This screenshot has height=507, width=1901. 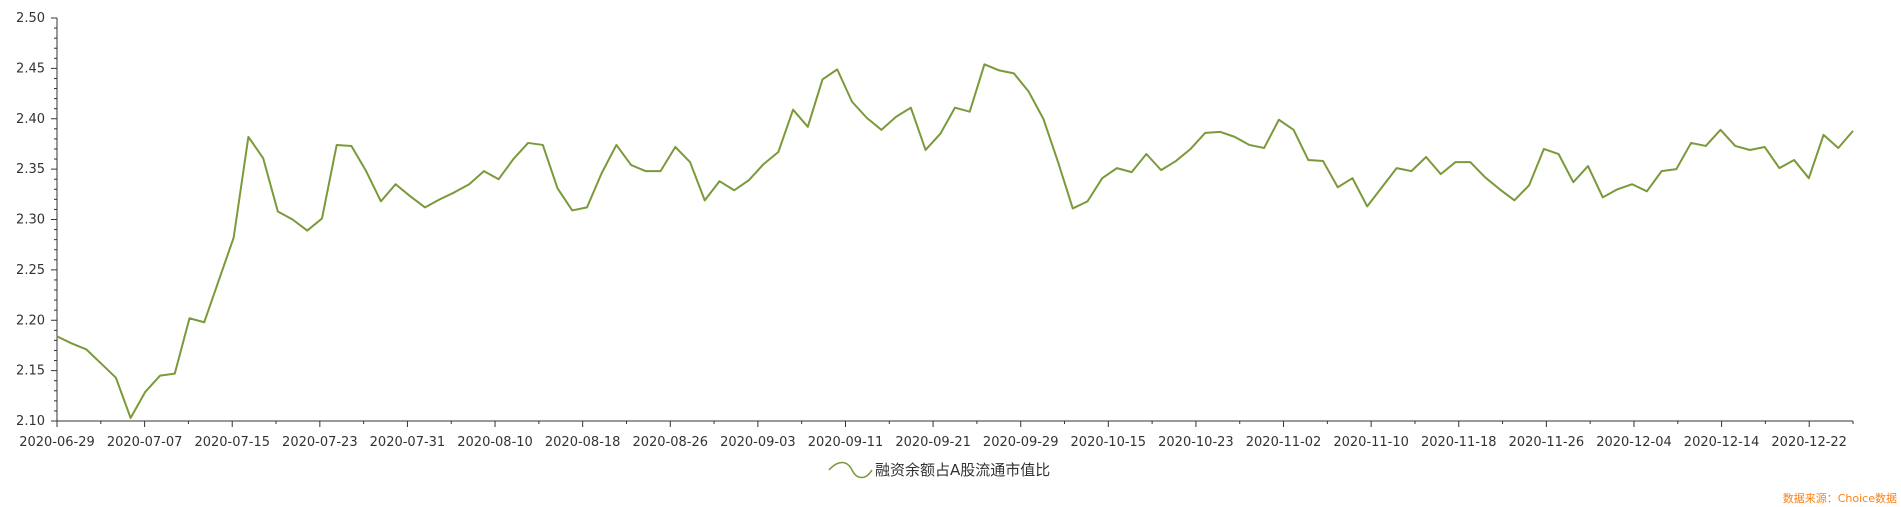 I want to click on x-tick-label: 2020-08-10, so click(x=495, y=442).